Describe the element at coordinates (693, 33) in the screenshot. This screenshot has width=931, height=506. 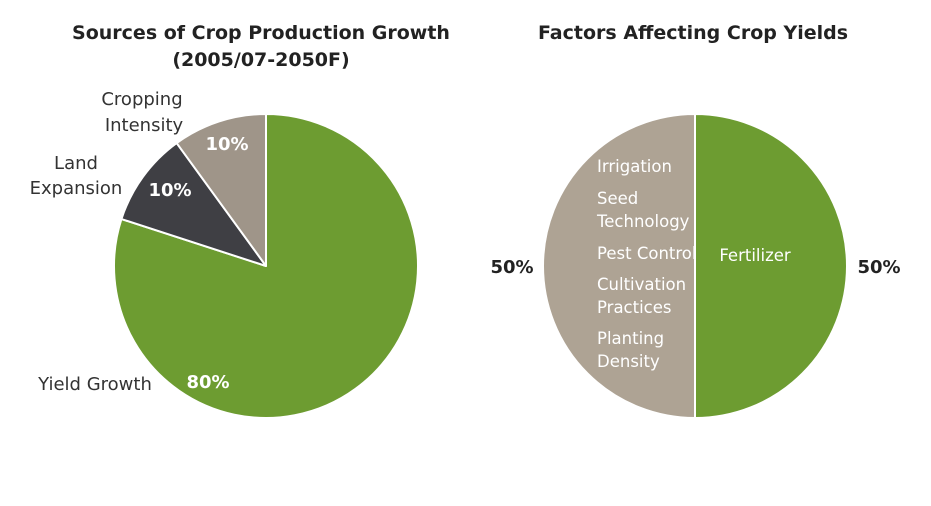
I see `chart-title: Factors Affecting Crop Yields` at that location.